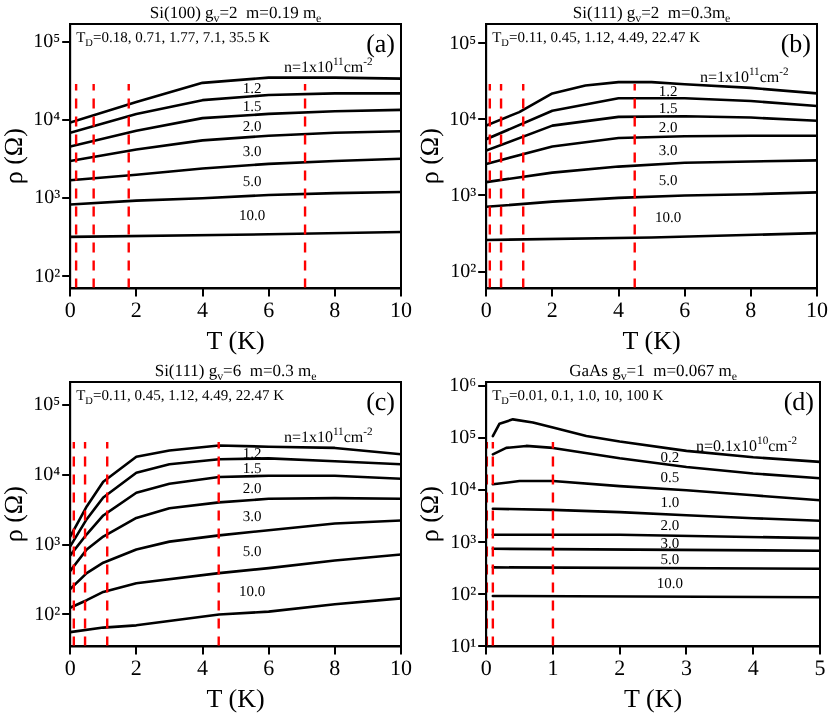 Image resolution: width=830 pixels, height=716 pixels. I want to click on annotation: (a), so click(381, 43).